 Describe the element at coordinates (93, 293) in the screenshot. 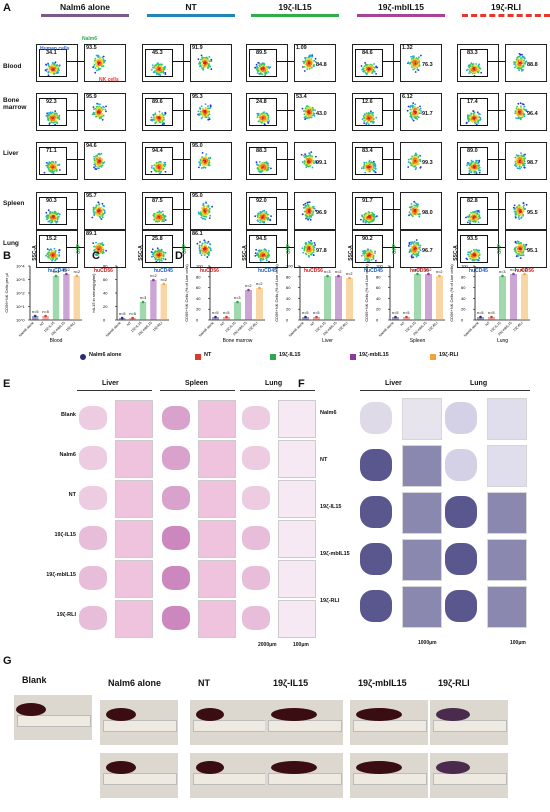

I see `panel-c-ylabel: hIL15 in serum(pg/ml)` at that location.